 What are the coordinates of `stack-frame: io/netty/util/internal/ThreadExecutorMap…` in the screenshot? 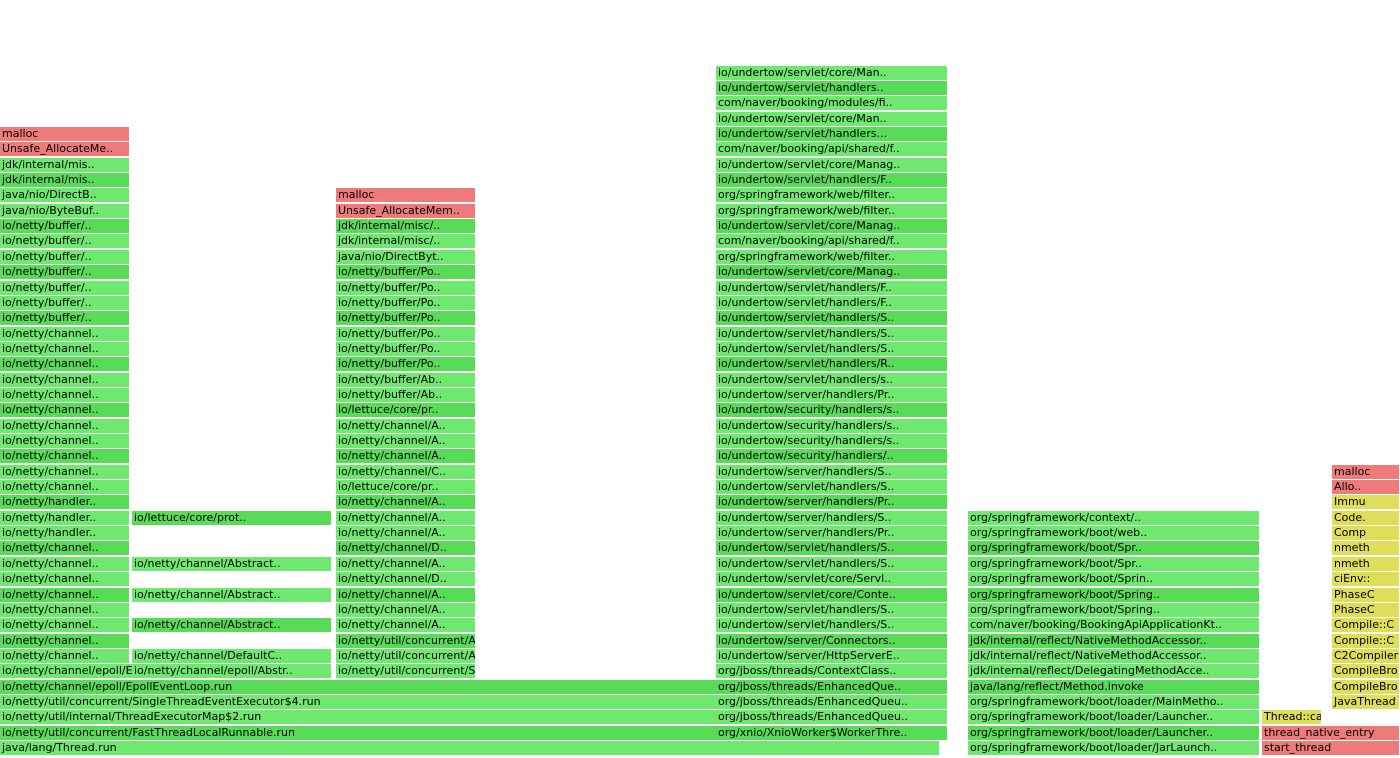 It's located at (470, 717).